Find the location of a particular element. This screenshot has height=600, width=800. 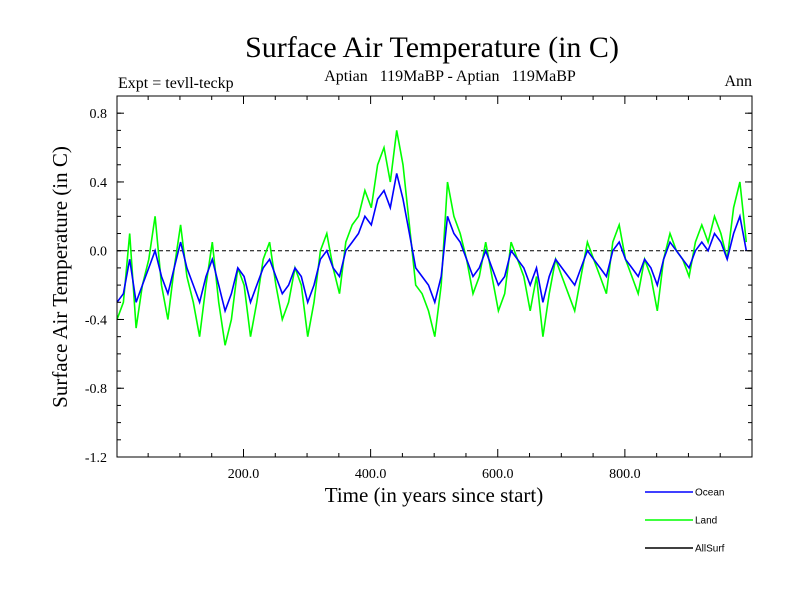

y-tick-label: -0.4 is located at coordinates (96, 320).